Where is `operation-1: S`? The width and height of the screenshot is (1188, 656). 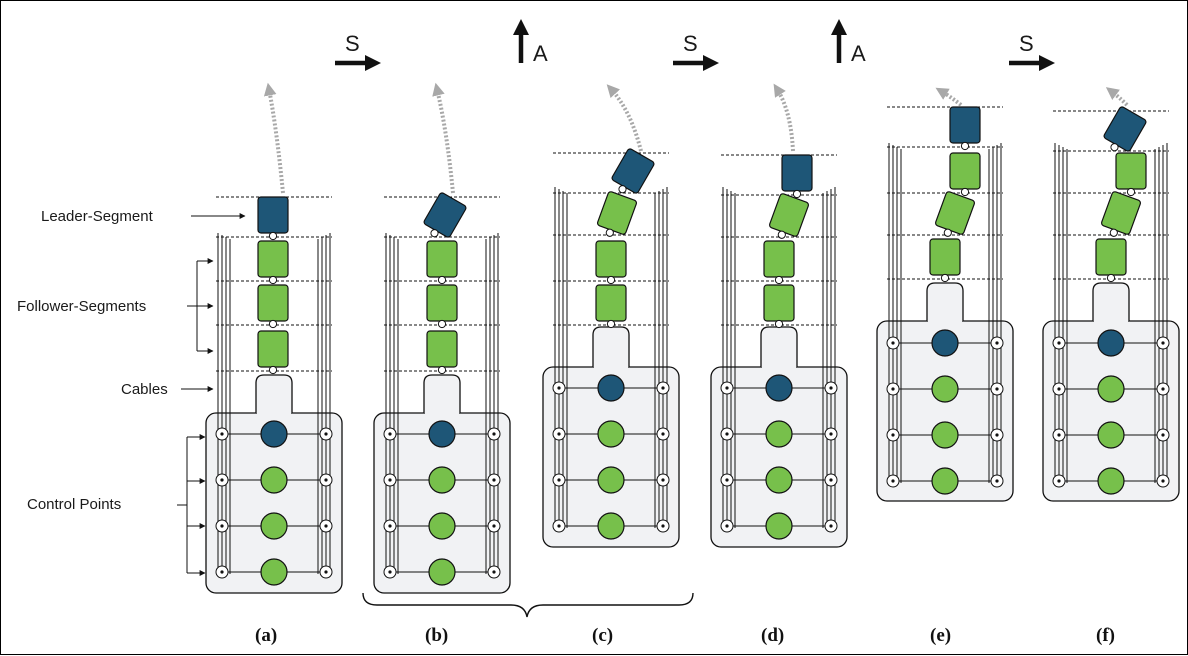
operation-1: S is located at coordinates (358, 51).